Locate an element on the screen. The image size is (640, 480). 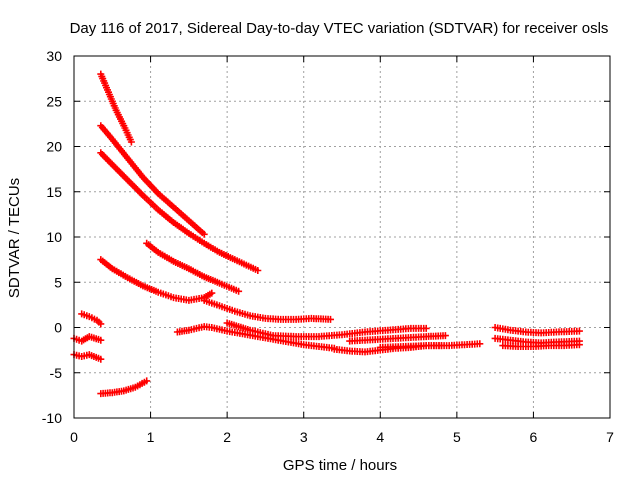
y-tick-label: 25 is located at coordinates (54, 101).